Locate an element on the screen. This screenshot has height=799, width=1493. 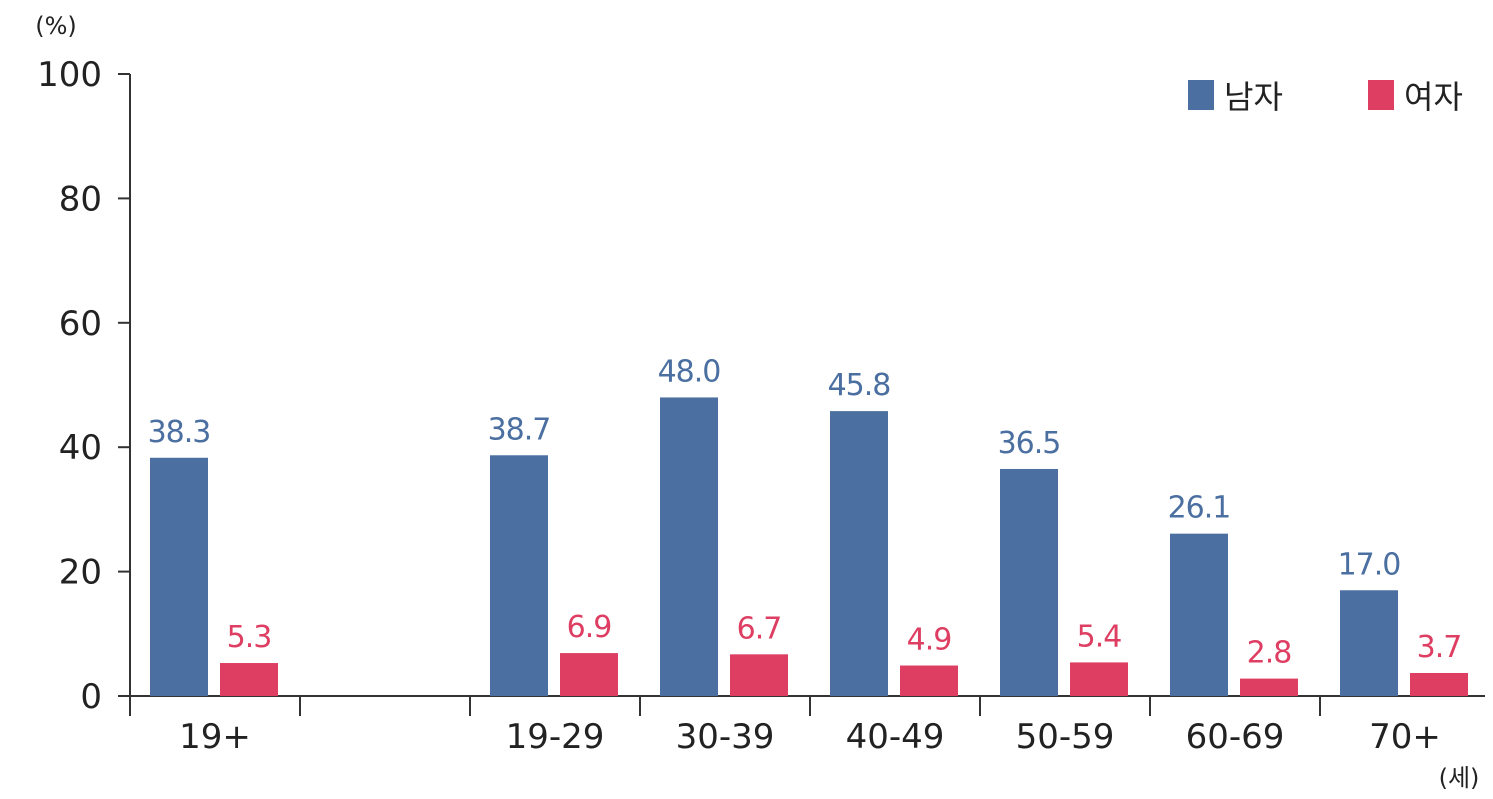
data-label: 2.8 is located at coordinates (1269, 653).